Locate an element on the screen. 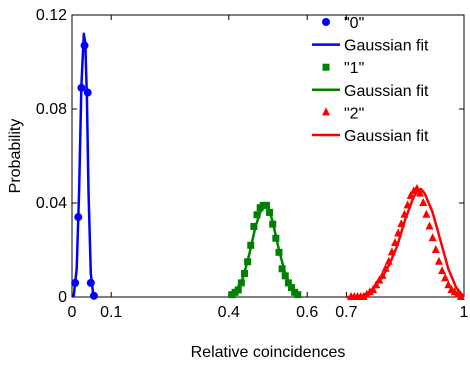 The width and height of the screenshot is (470, 366). legend-label-2: "1" is located at coordinates (354, 68).